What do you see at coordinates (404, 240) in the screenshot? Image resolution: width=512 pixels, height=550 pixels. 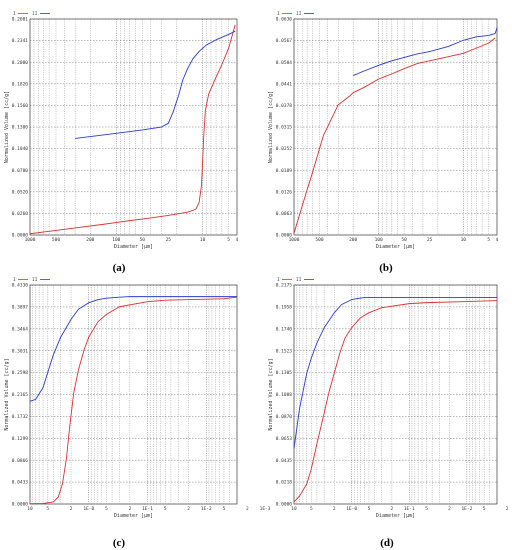 I see `x-tick-label: 50` at bounding box center [404, 240].